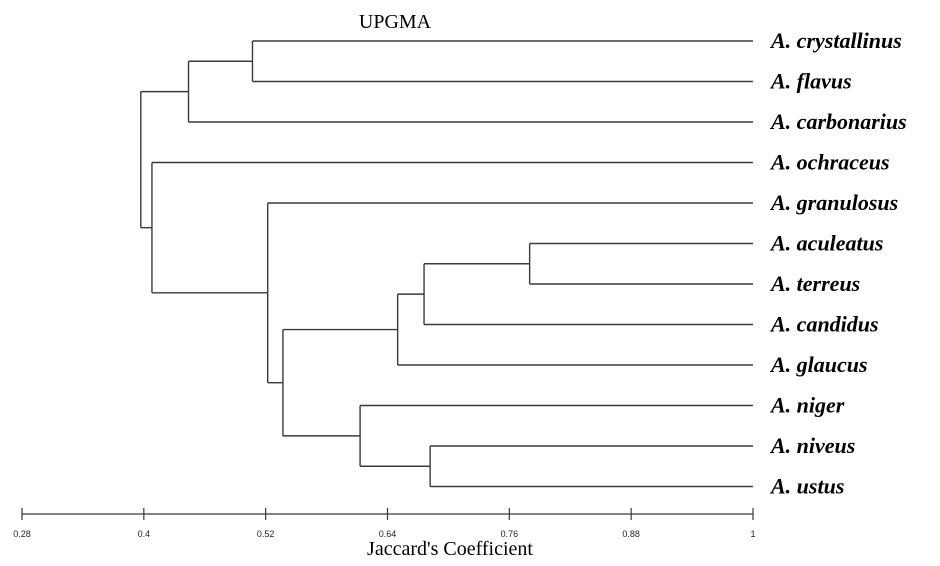  Describe the element at coordinates (835, 40) in the screenshot. I see `leaf-label: A. crystallinus` at that location.